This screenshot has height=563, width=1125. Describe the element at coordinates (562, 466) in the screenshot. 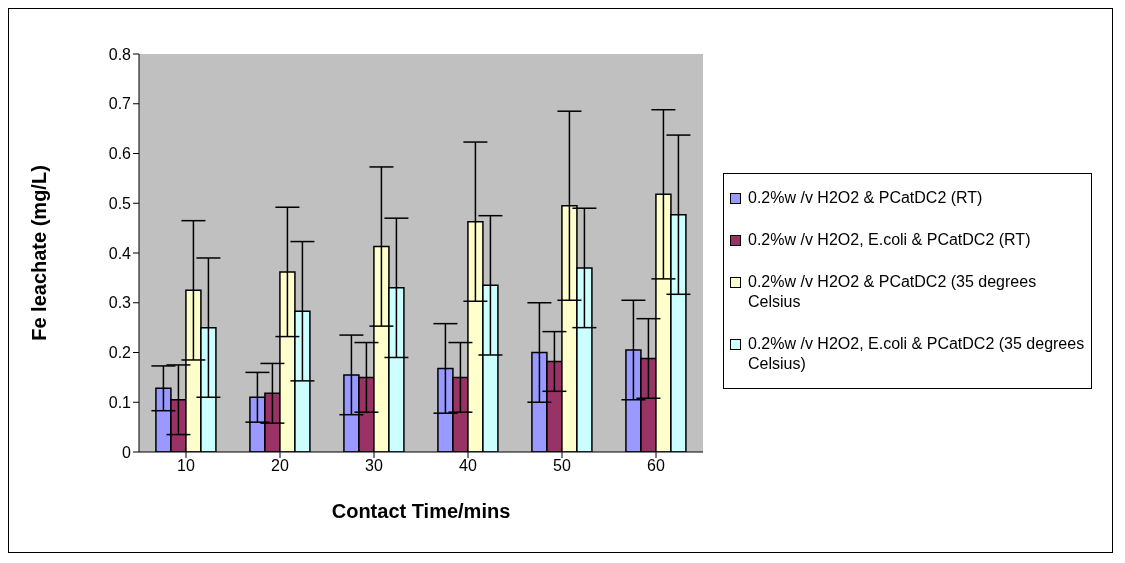

I see `x-tick-label: 50` at that location.